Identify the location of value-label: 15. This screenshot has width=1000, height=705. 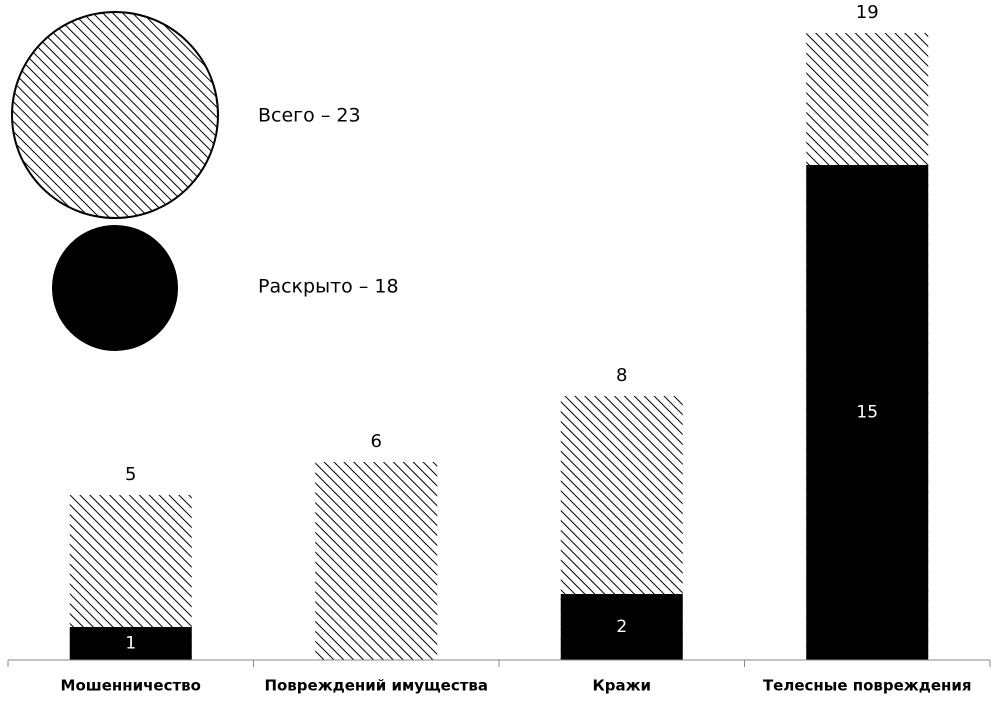
(867, 413).